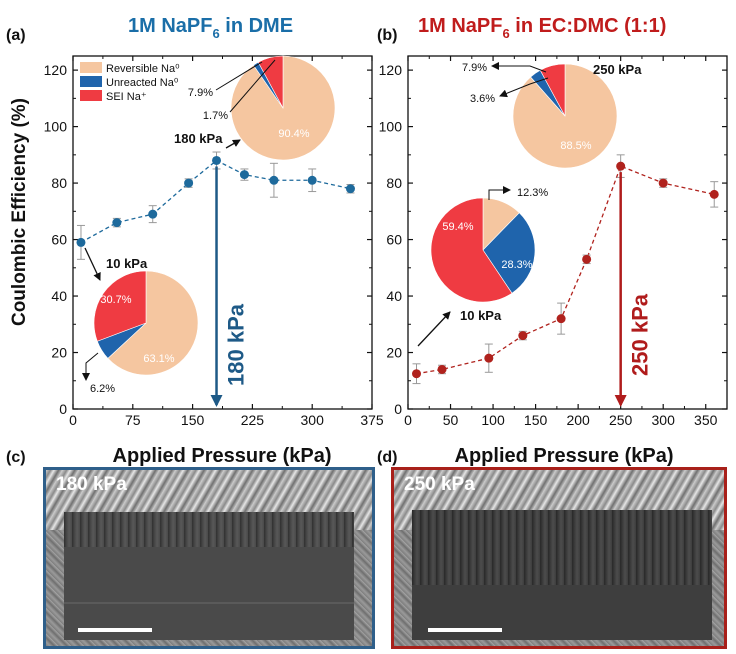 The width and height of the screenshot is (736, 654). I want to click on legend-label: SEI Na⁺, so click(126, 97).